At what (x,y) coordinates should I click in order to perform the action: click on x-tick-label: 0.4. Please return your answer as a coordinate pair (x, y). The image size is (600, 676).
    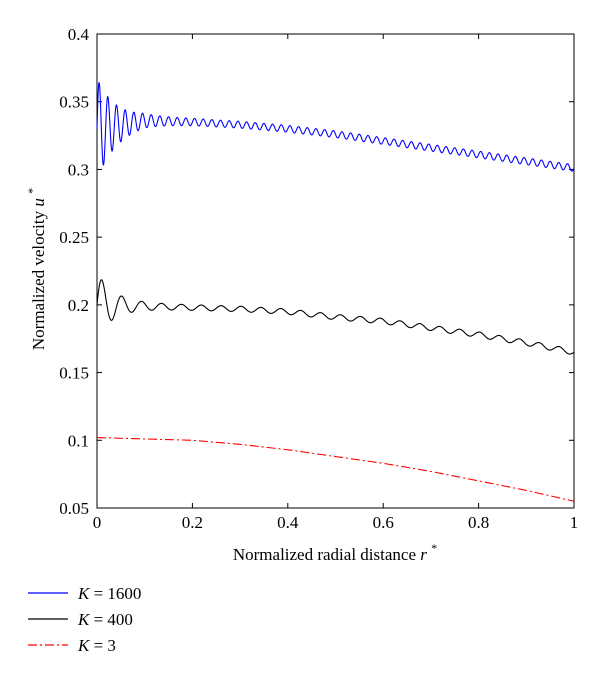
    Looking at the image, I should click on (288, 522).